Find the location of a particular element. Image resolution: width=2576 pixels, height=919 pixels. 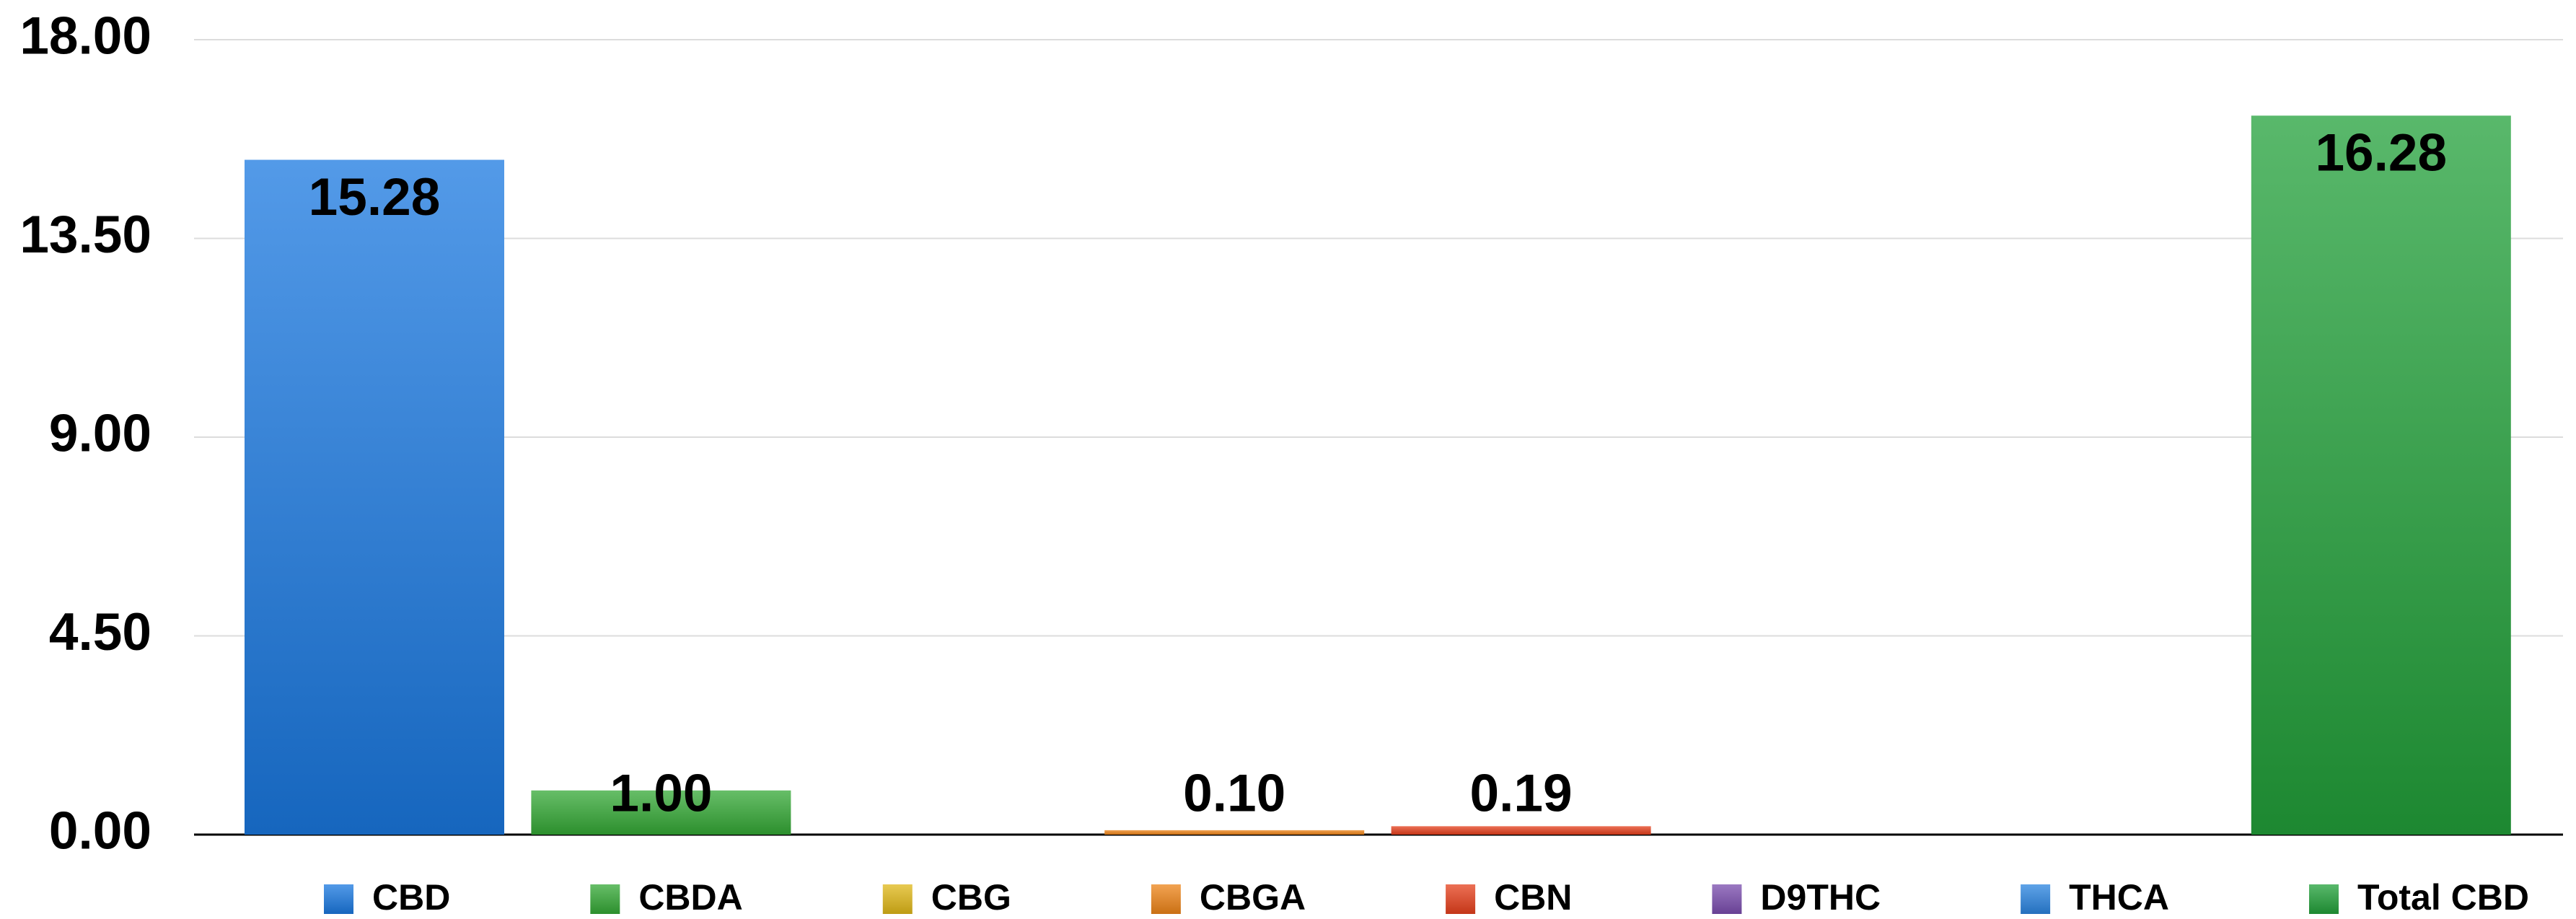

legend-label: Total CBD is located at coordinates (2443, 897).